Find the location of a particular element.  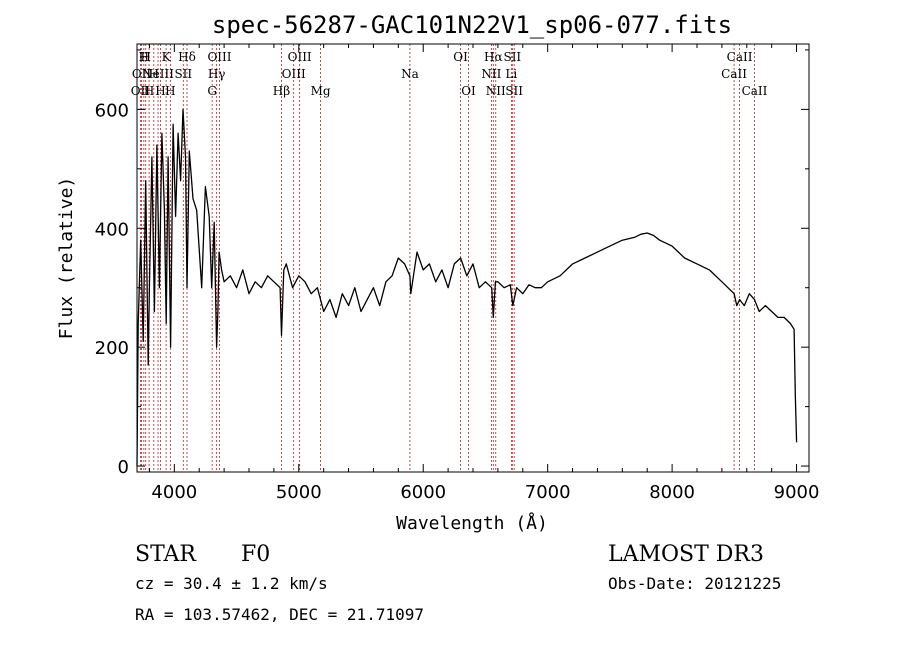

line-label-10: SII is located at coordinates (183, 74).